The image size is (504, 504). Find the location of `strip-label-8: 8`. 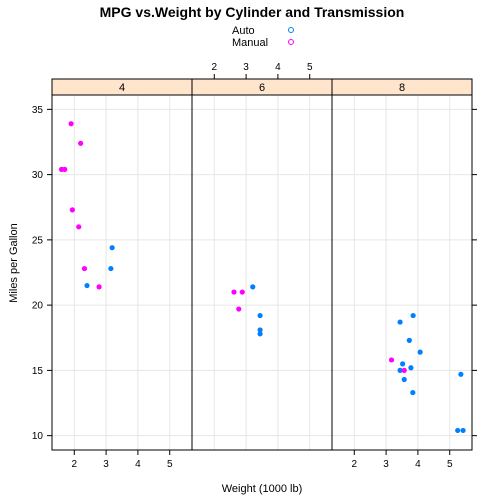

strip-label-8: 8 is located at coordinates (402, 88).